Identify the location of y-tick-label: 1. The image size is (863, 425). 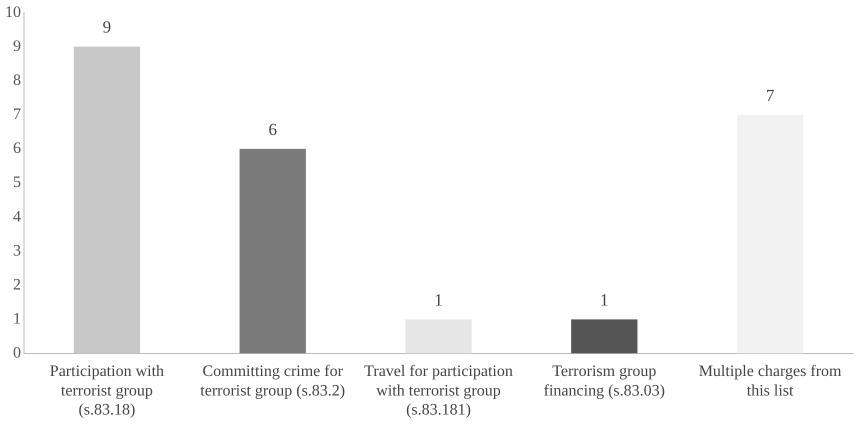
(17, 319).